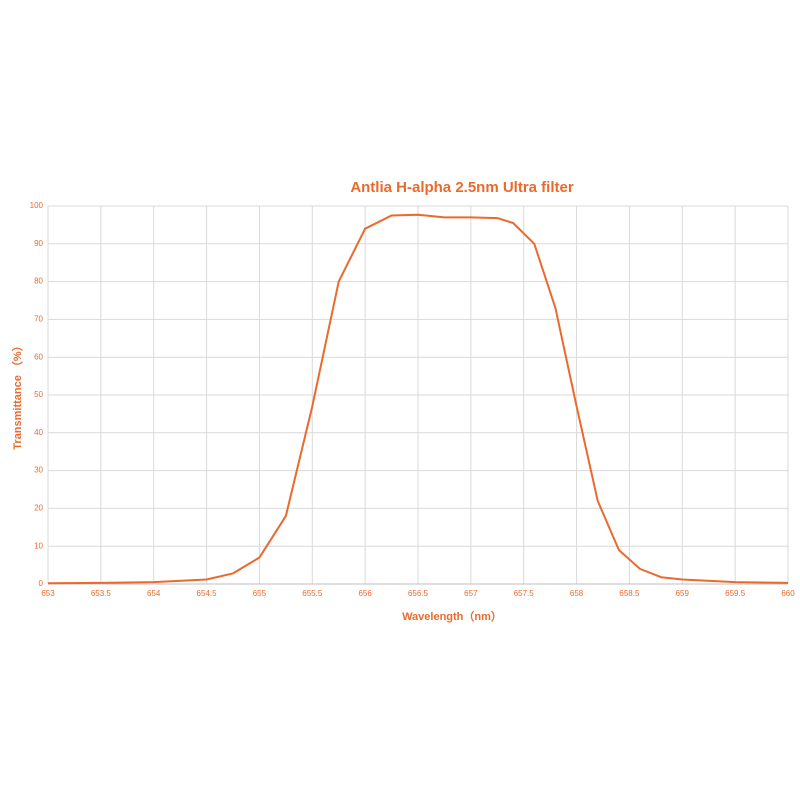 The image size is (800, 800). I want to click on x-tick-label: 656.5, so click(418, 593).